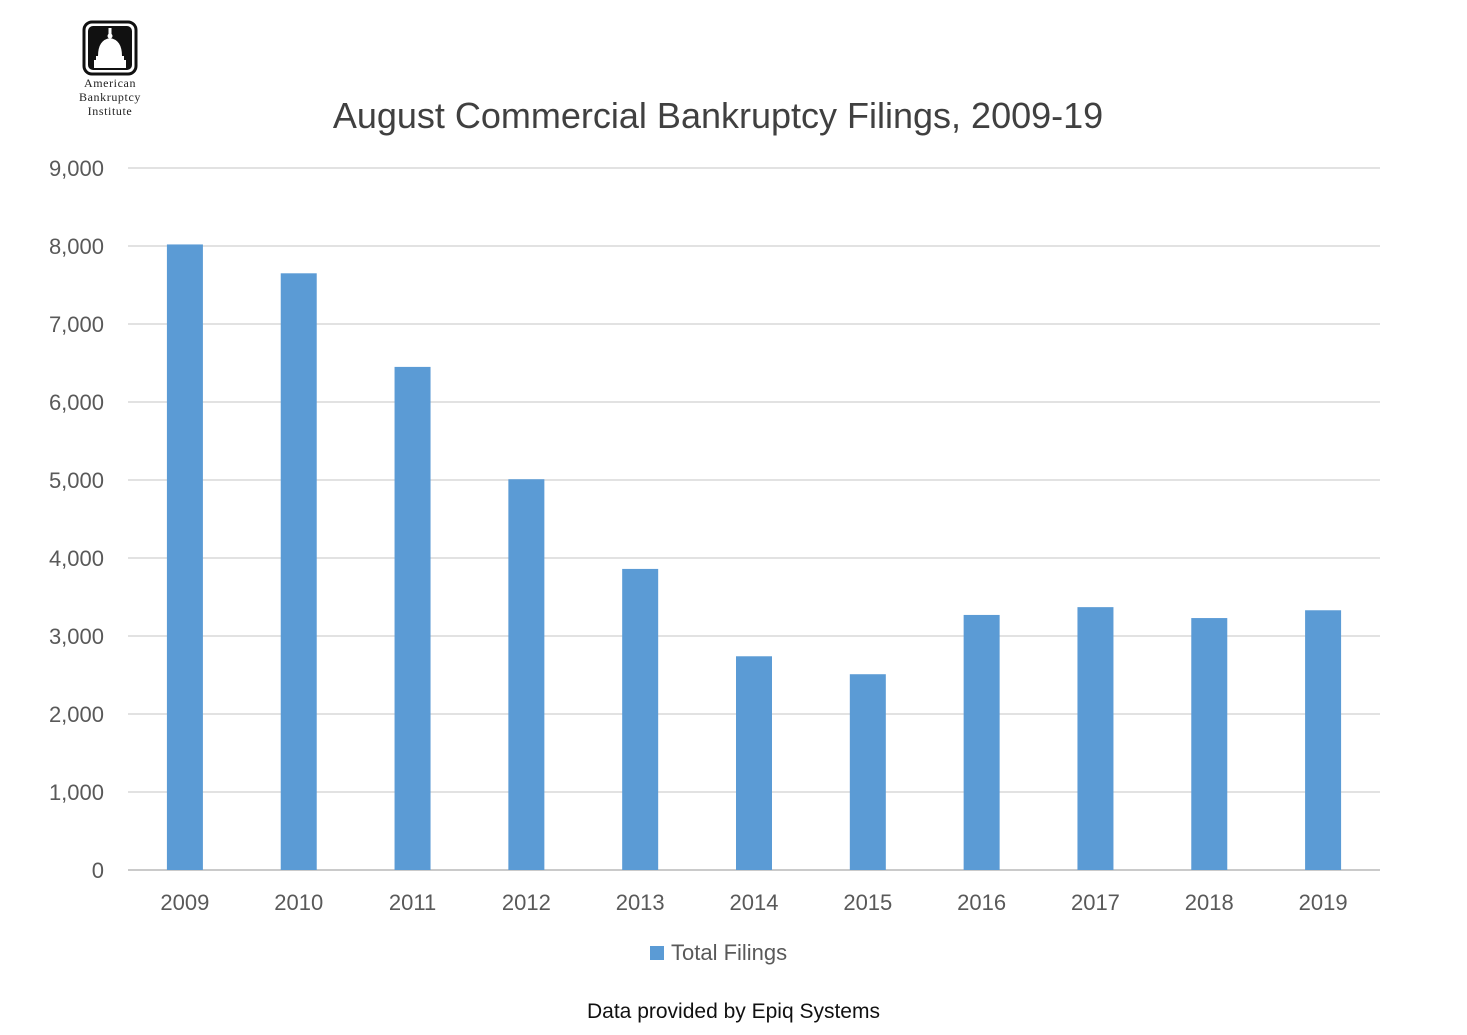 Image resolution: width=1467 pixels, height=1035 pixels. What do you see at coordinates (526, 674) in the screenshot?
I see `bar-2012` at bounding box center [526, 674].